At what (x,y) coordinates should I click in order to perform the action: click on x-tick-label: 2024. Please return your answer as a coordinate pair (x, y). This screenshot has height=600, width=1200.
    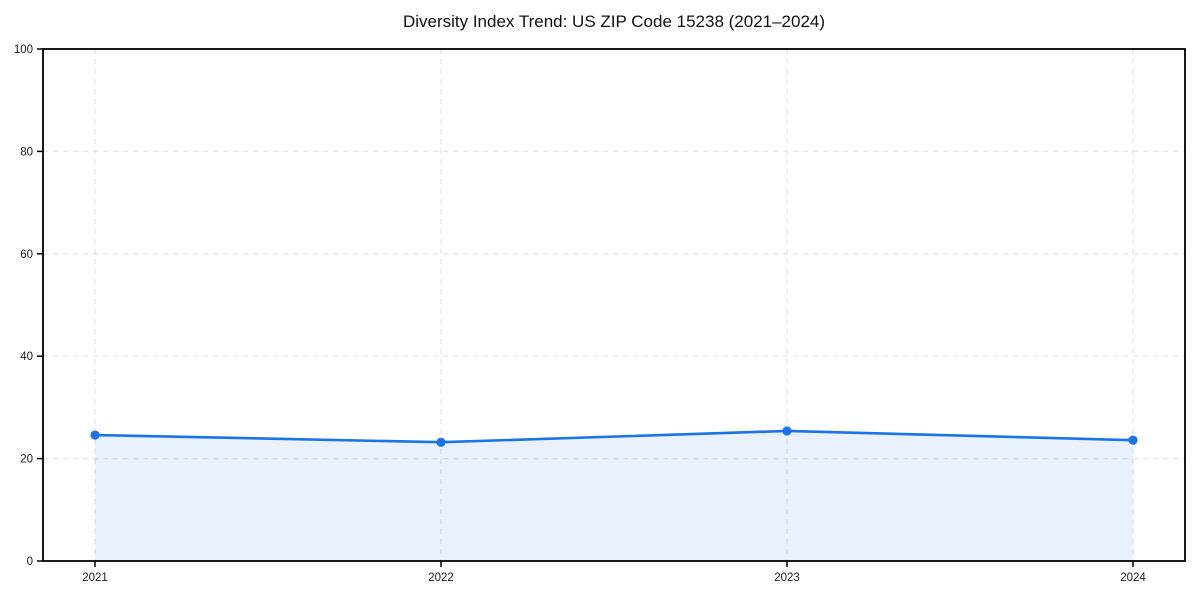
    Looking at the image, I should click on (1133, 578).